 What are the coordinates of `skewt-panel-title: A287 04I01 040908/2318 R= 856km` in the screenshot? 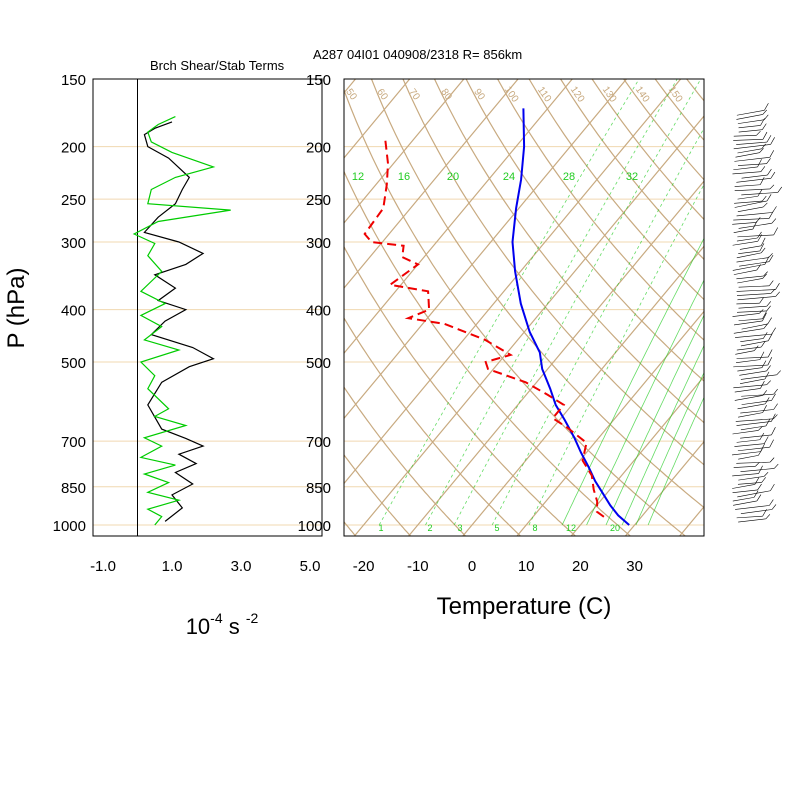 It's located at (417, 54).